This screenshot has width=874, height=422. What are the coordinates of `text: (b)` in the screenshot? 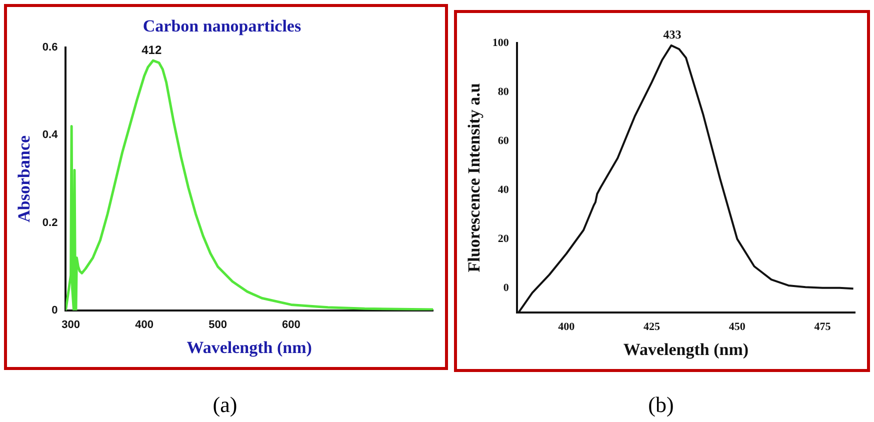 It's located at (661, 405).